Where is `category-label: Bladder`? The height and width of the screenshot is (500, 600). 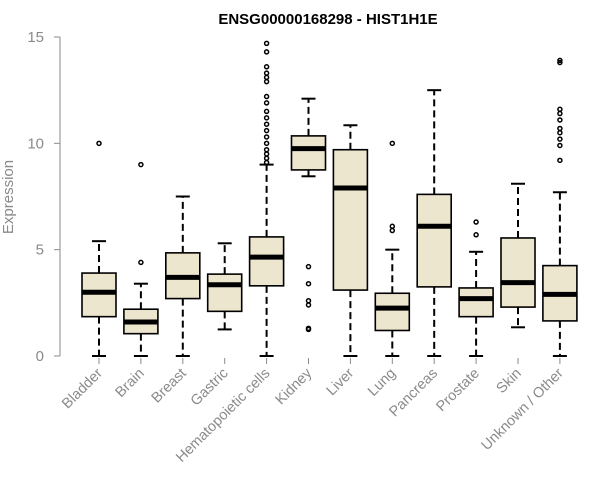
category-label: Bladder is located at coordinates (82, 388).